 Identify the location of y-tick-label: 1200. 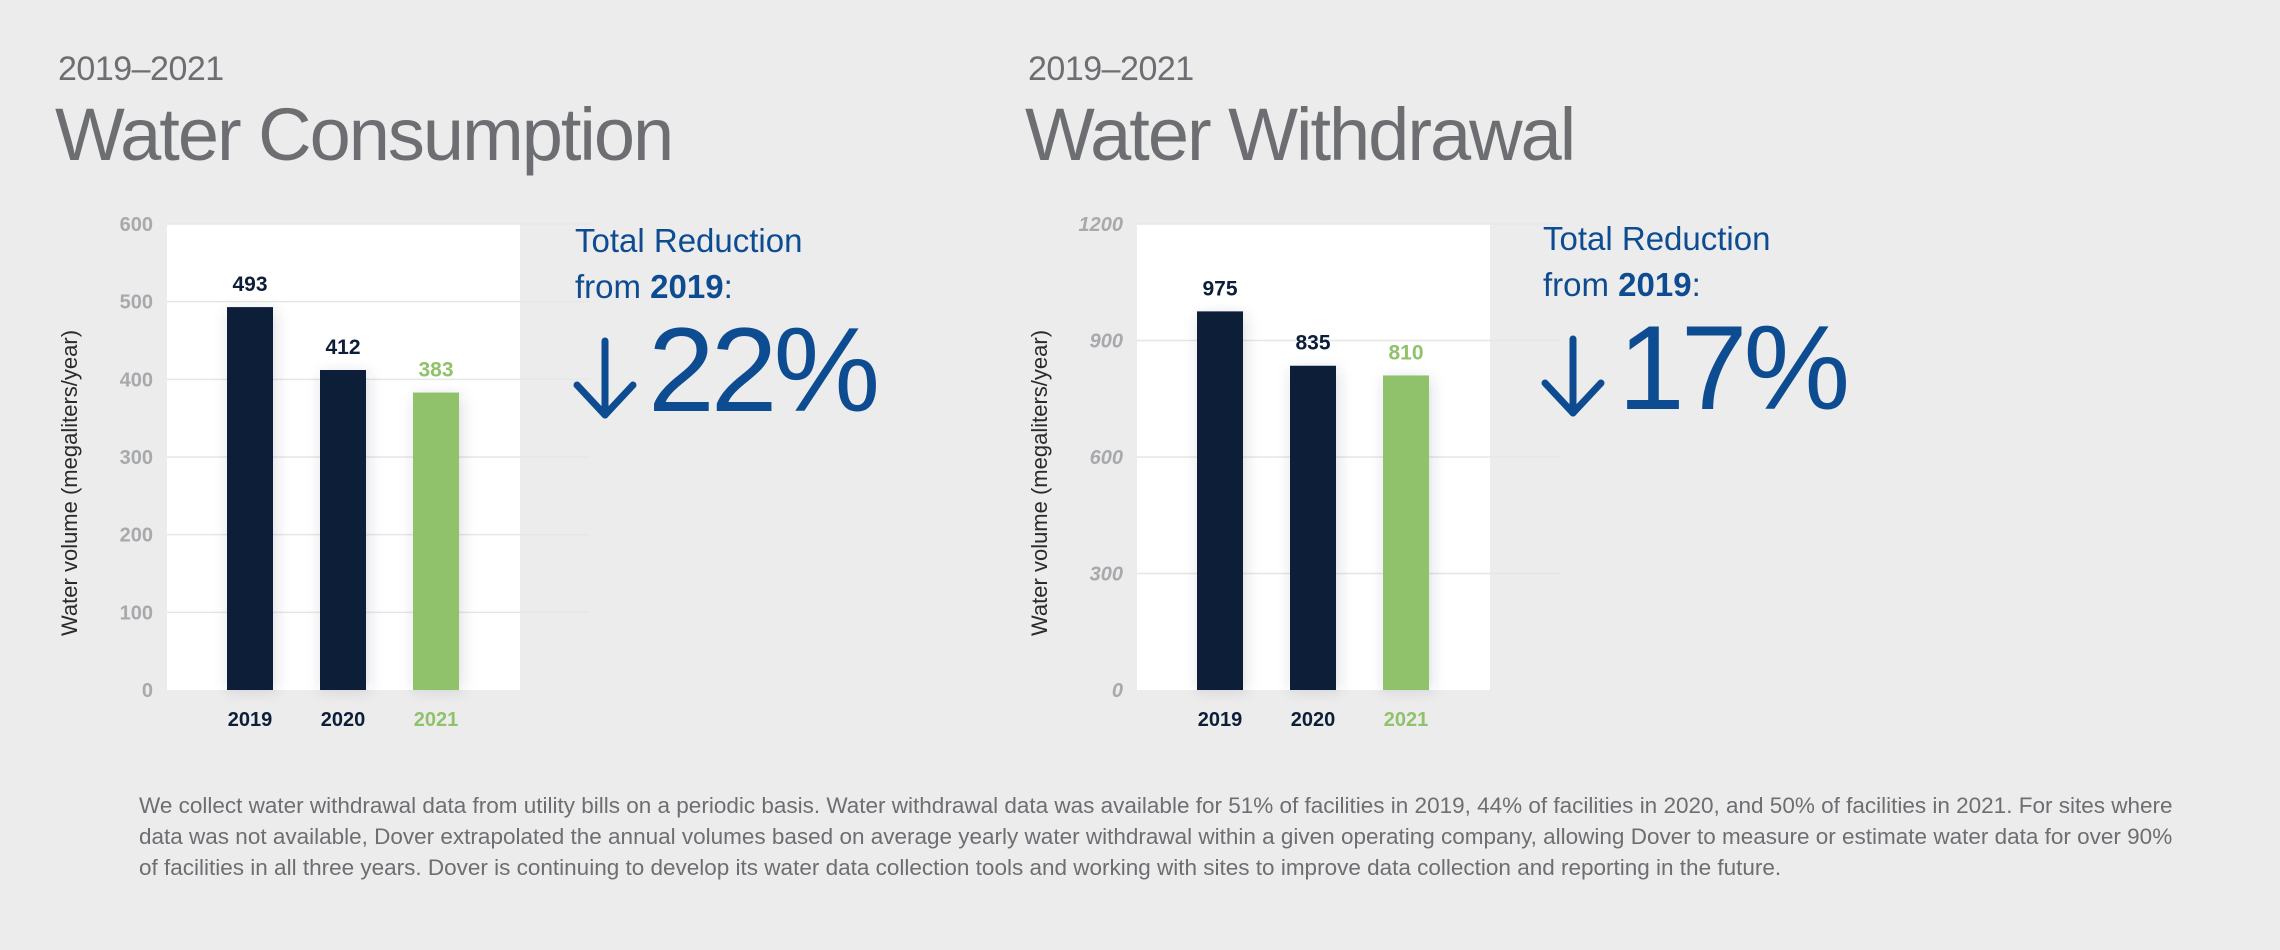
(1101, 225).